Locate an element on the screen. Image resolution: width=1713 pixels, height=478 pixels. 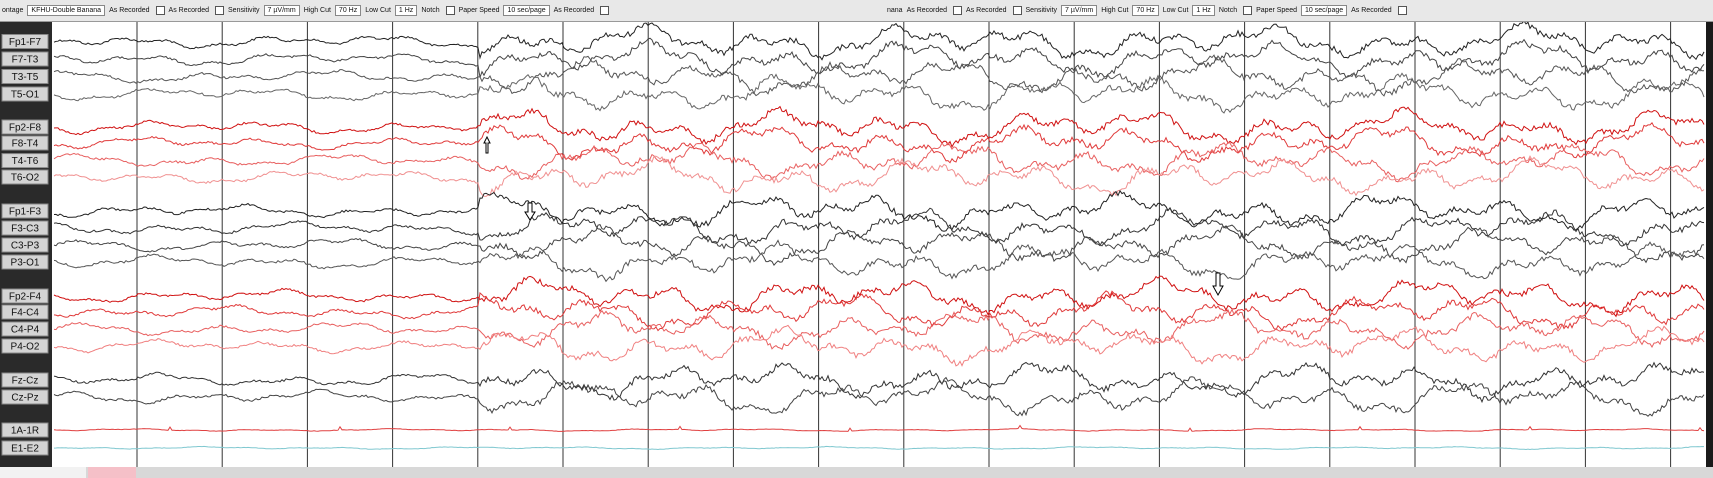
channel-label: Fp2-F4 is located at coordinates (25, 297).